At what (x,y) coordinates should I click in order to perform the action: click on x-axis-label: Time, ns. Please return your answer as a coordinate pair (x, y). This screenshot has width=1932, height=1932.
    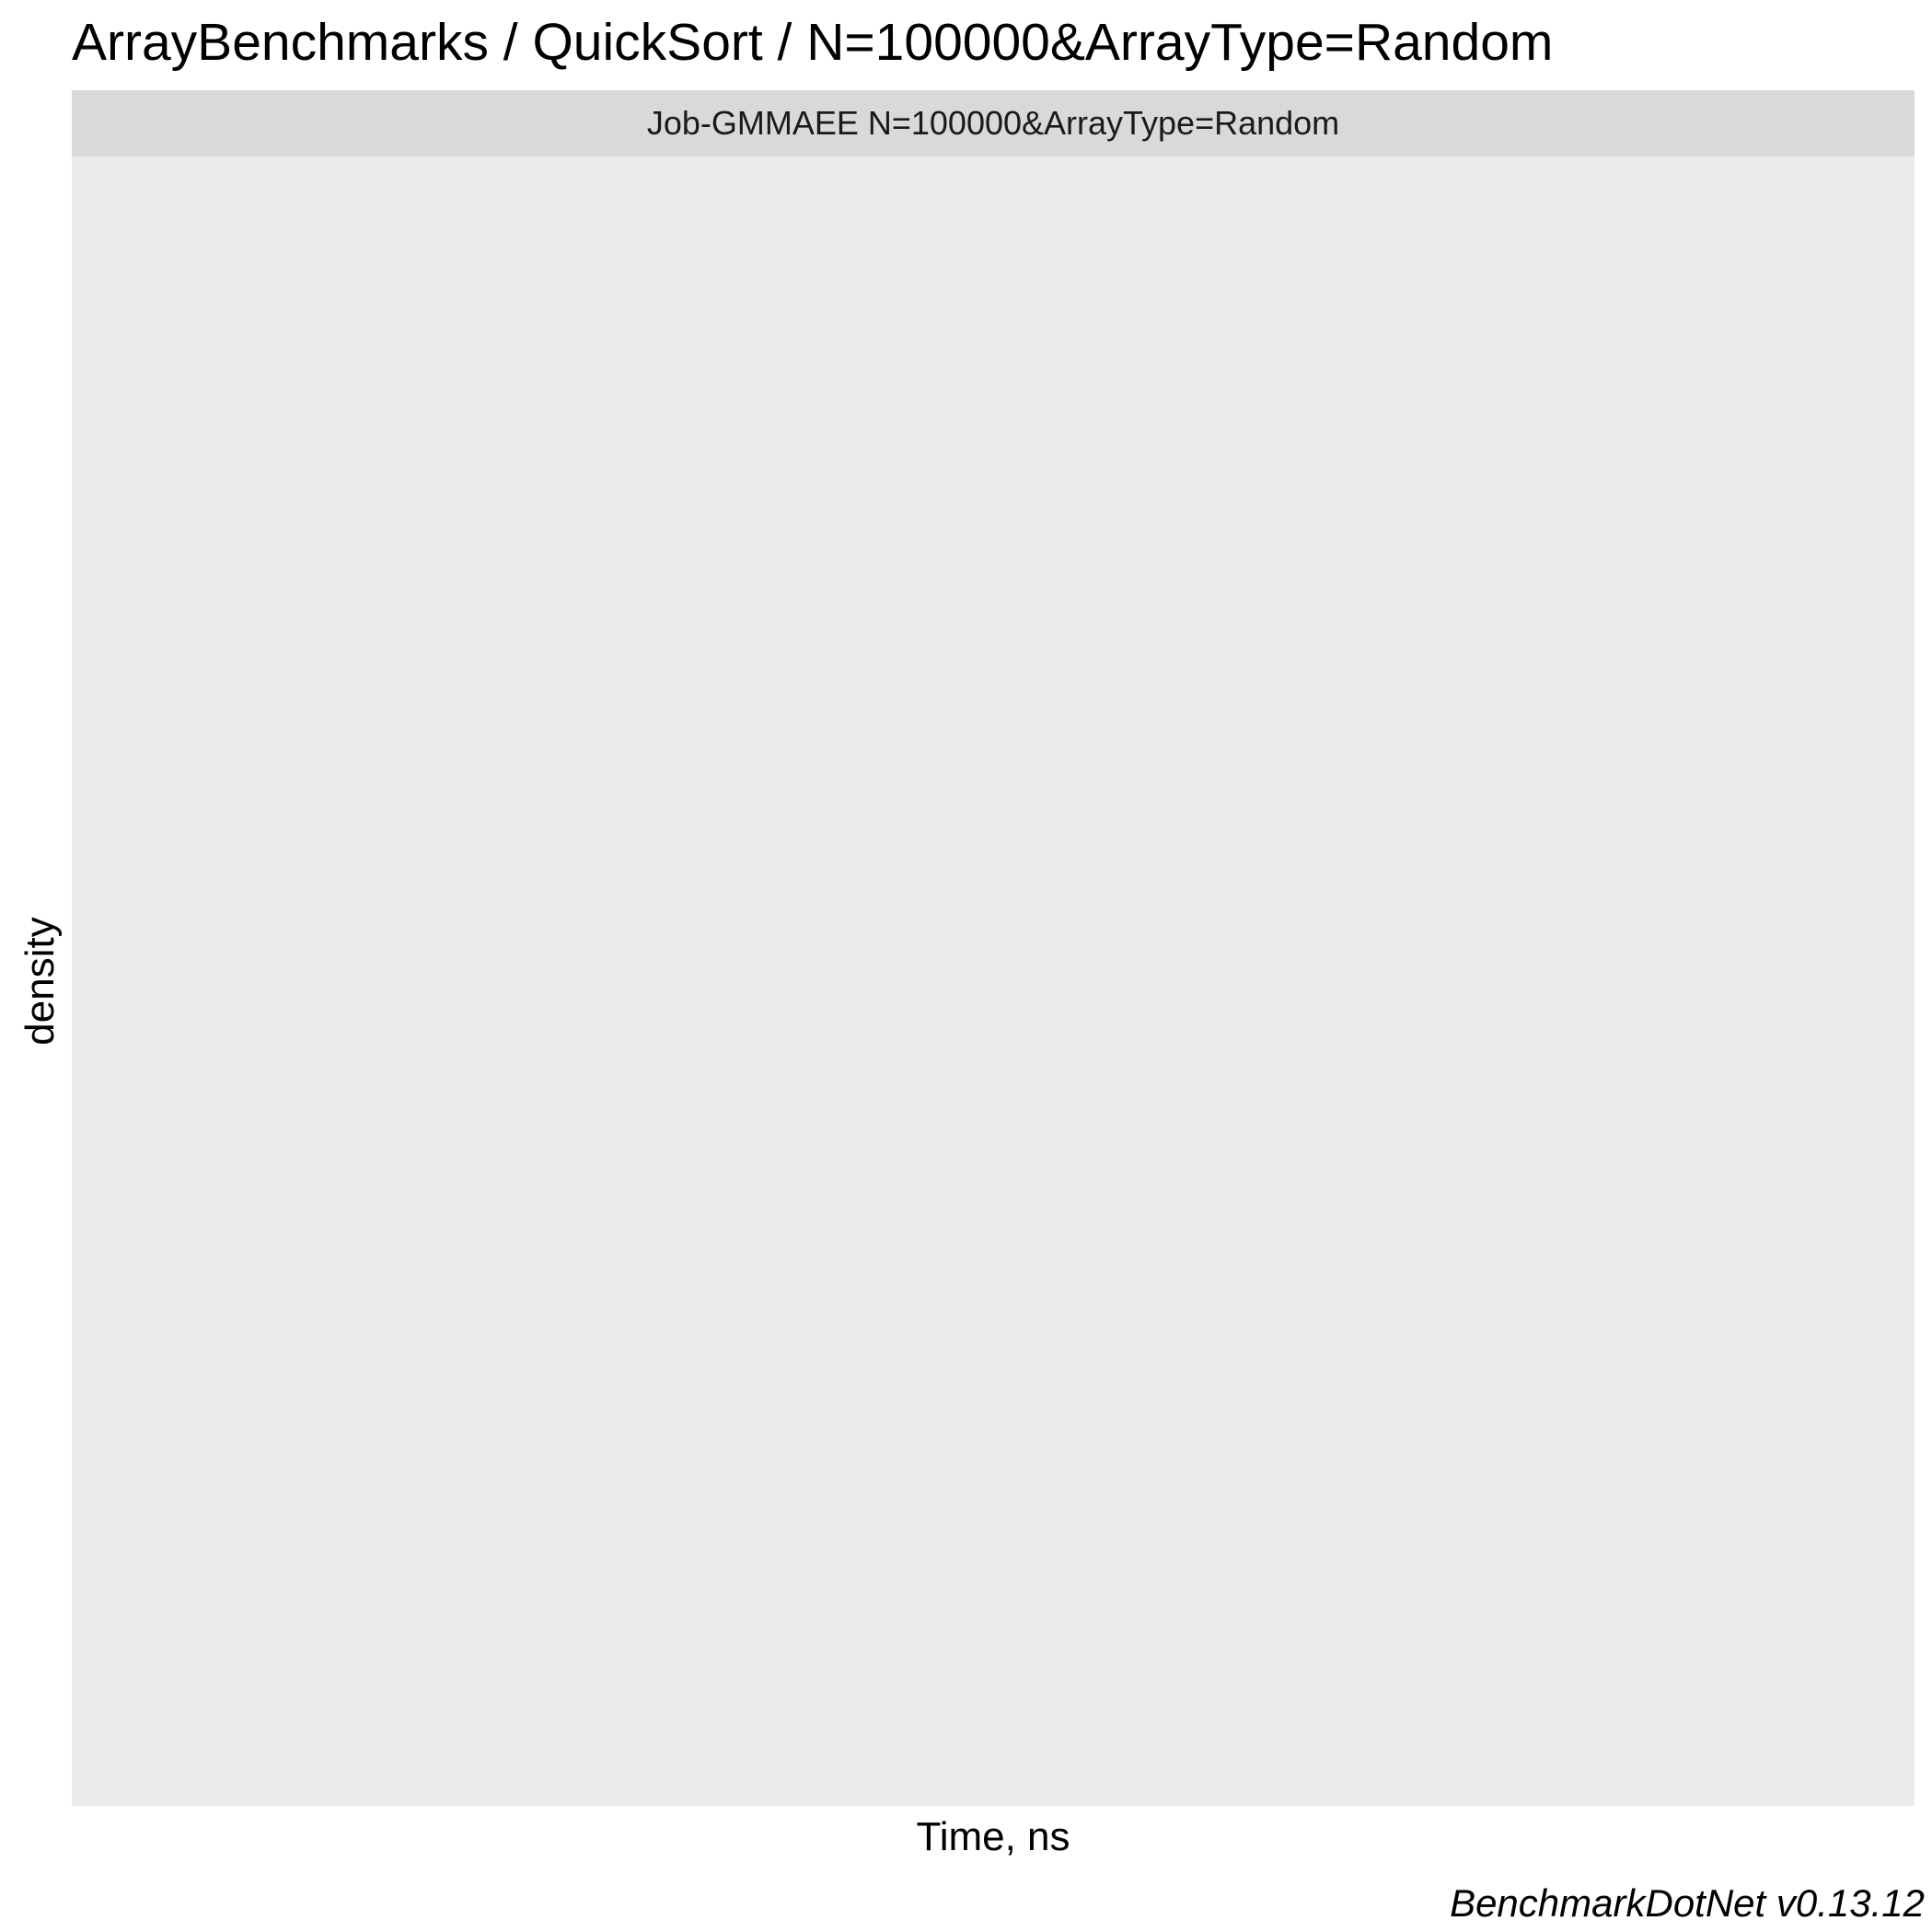
    Looking at the image, I should click on (993, 1837).